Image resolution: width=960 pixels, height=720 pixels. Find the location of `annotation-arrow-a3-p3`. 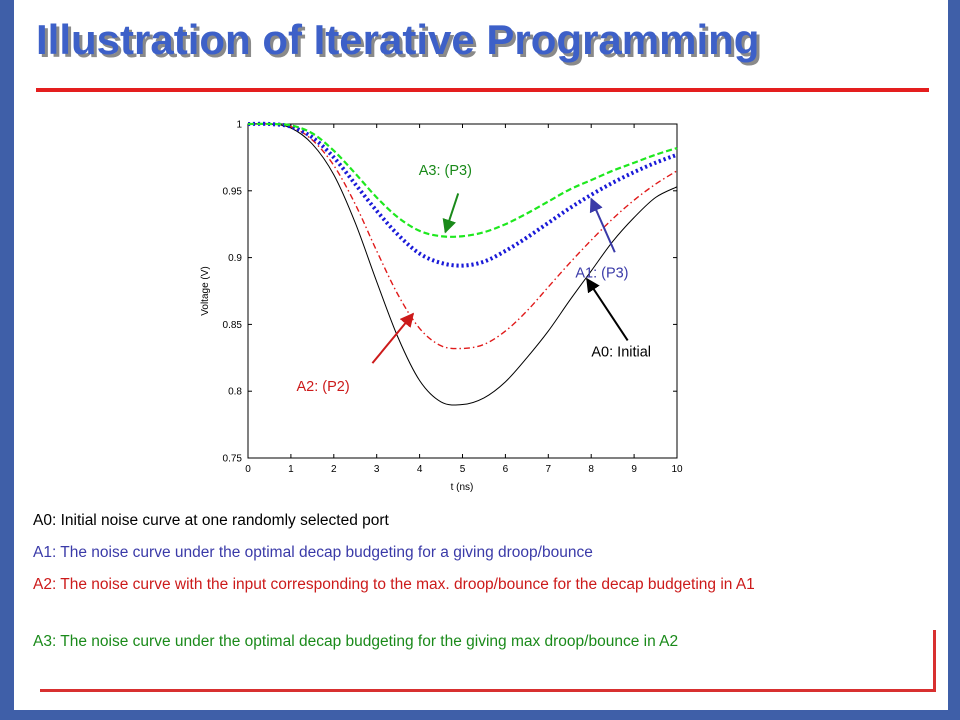

annotation-arrow-a3-p3 is located at coordinates (451, 213).